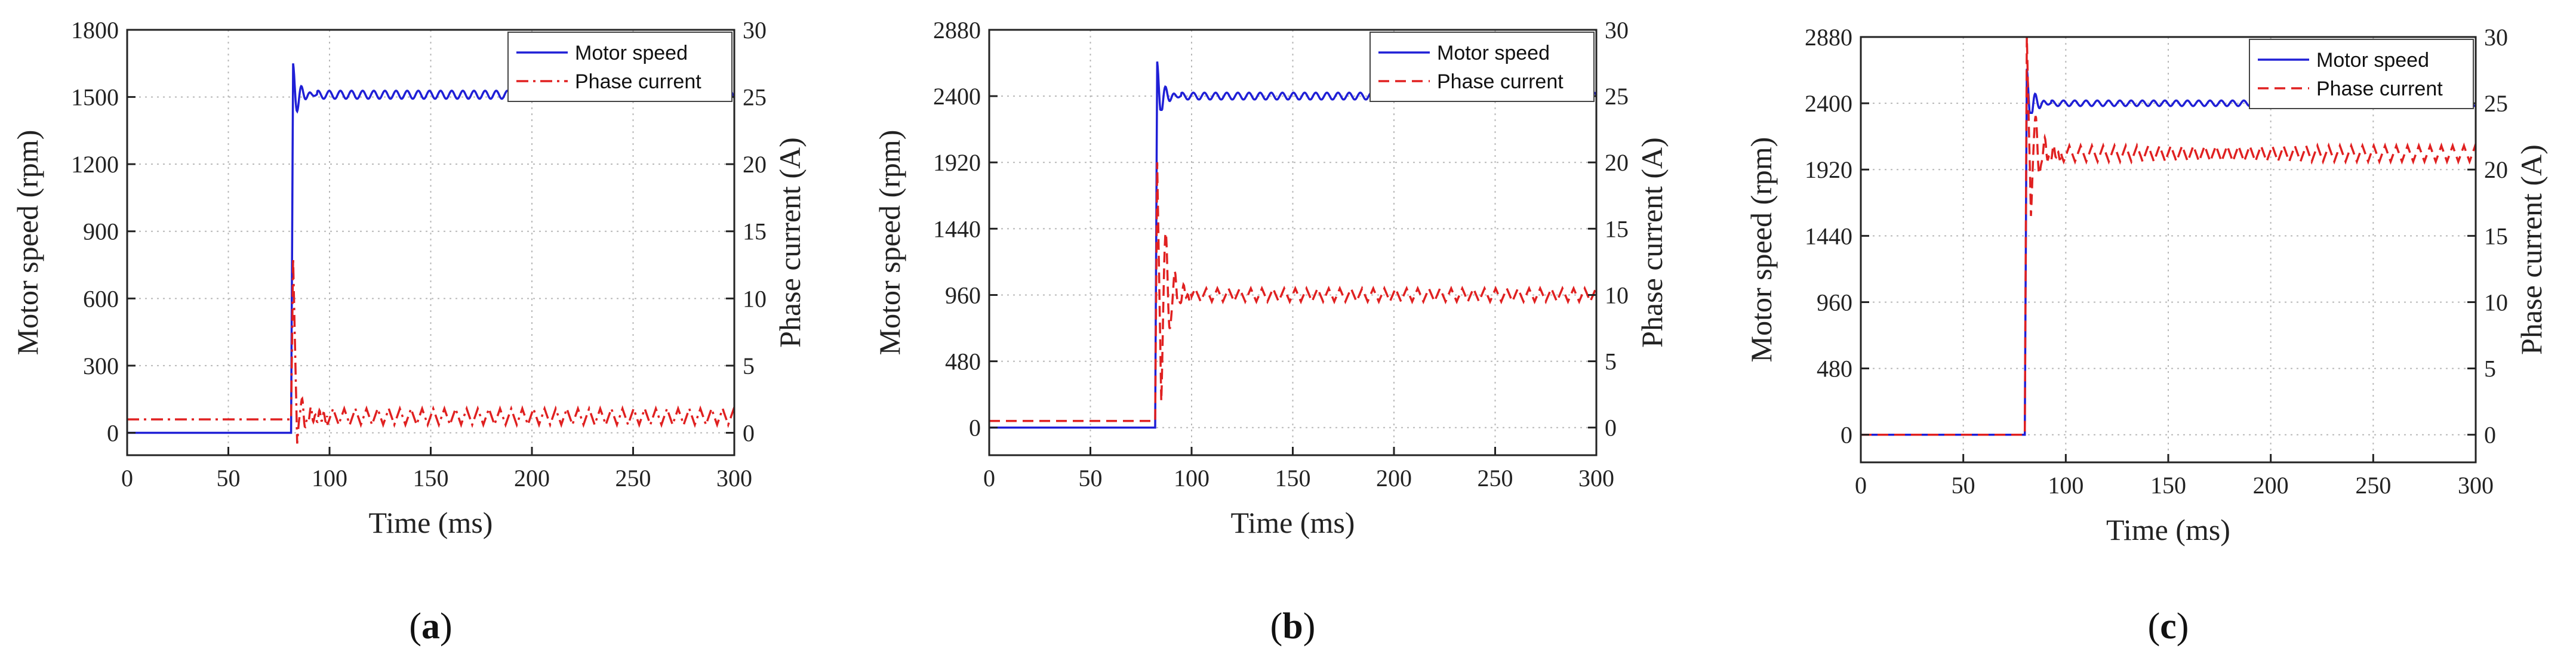  What do you see at coordinates (101, 231) in the screenshot?
I see `y-tick-label: 900` at bounding box center [101, 231].